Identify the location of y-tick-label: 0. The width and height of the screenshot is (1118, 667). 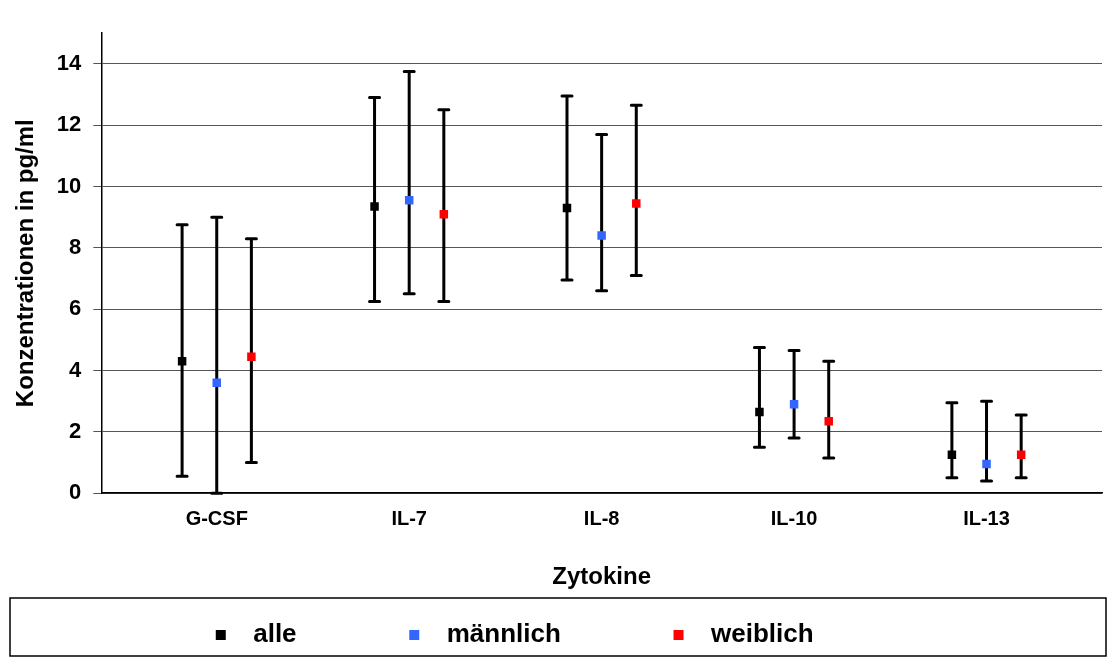
(75, 492).